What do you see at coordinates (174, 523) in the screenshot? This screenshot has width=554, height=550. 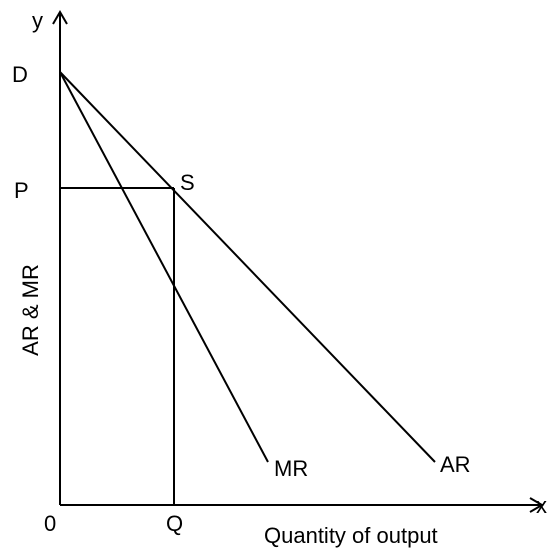 I see `label-q: Q` at bounding box center [174, 523].